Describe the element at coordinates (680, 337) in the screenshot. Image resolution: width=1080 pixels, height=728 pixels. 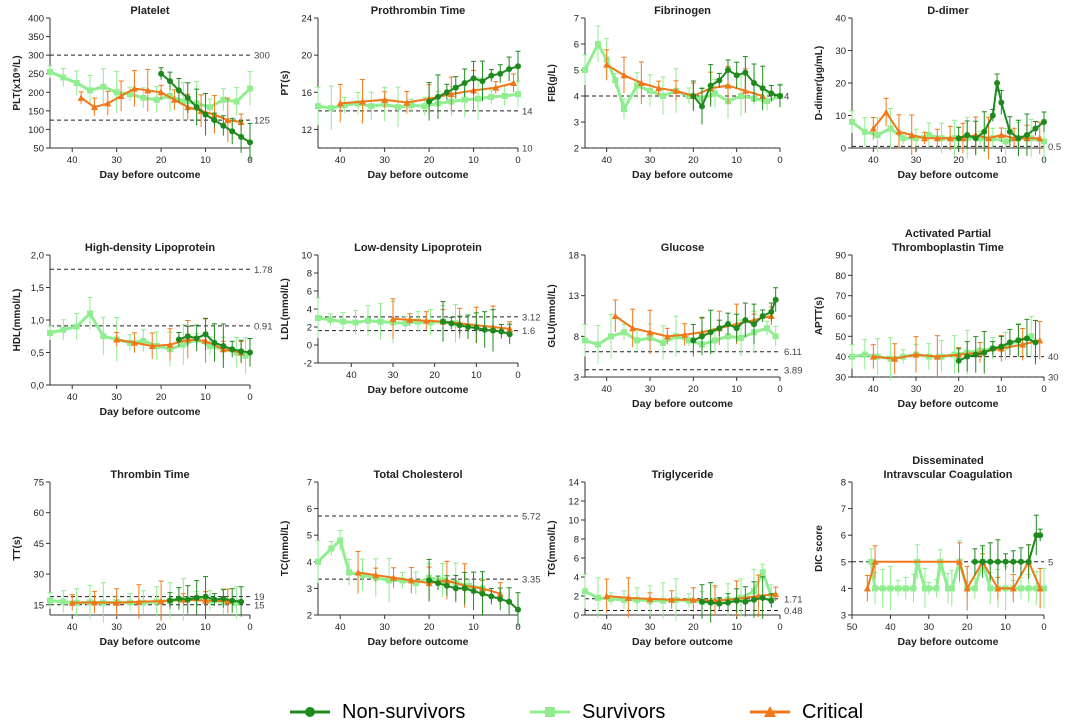
I see `series-survivors` at that location.